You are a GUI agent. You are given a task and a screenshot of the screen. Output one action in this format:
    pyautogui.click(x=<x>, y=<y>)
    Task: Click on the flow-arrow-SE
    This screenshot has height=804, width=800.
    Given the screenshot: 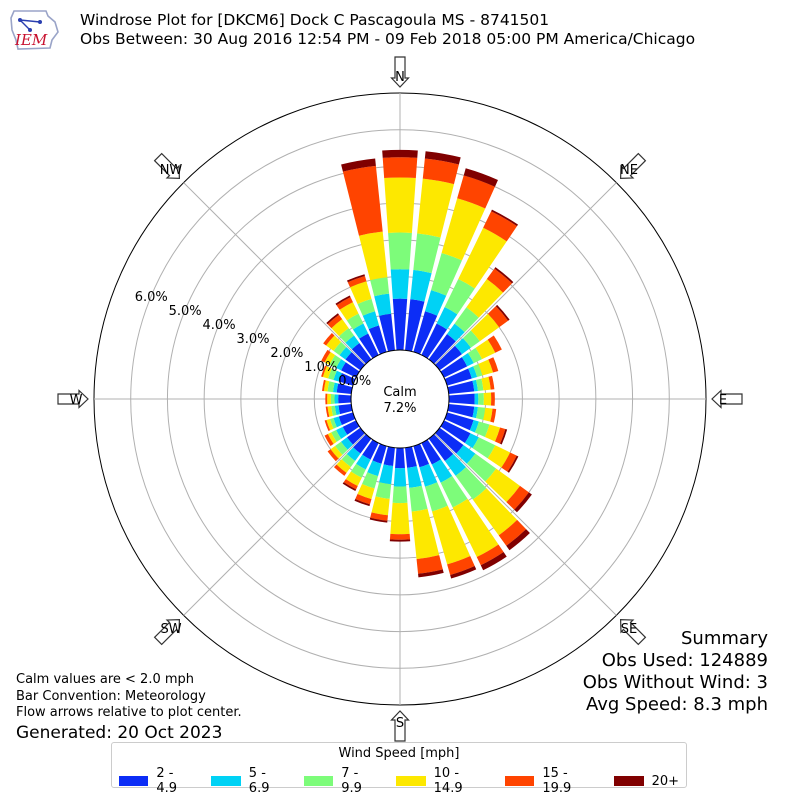 What is the action you would take?
    pyautogui.click(x=633, y=632)
    